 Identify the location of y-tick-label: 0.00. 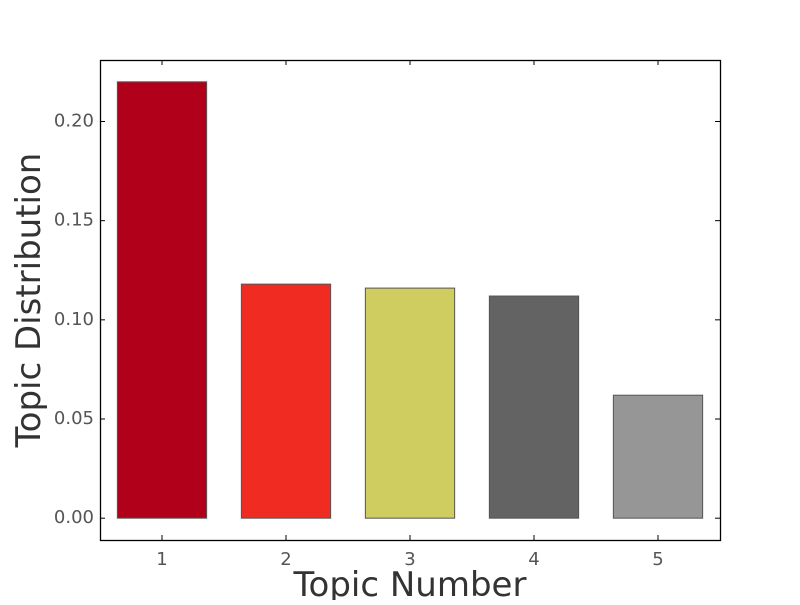
(74, 517).